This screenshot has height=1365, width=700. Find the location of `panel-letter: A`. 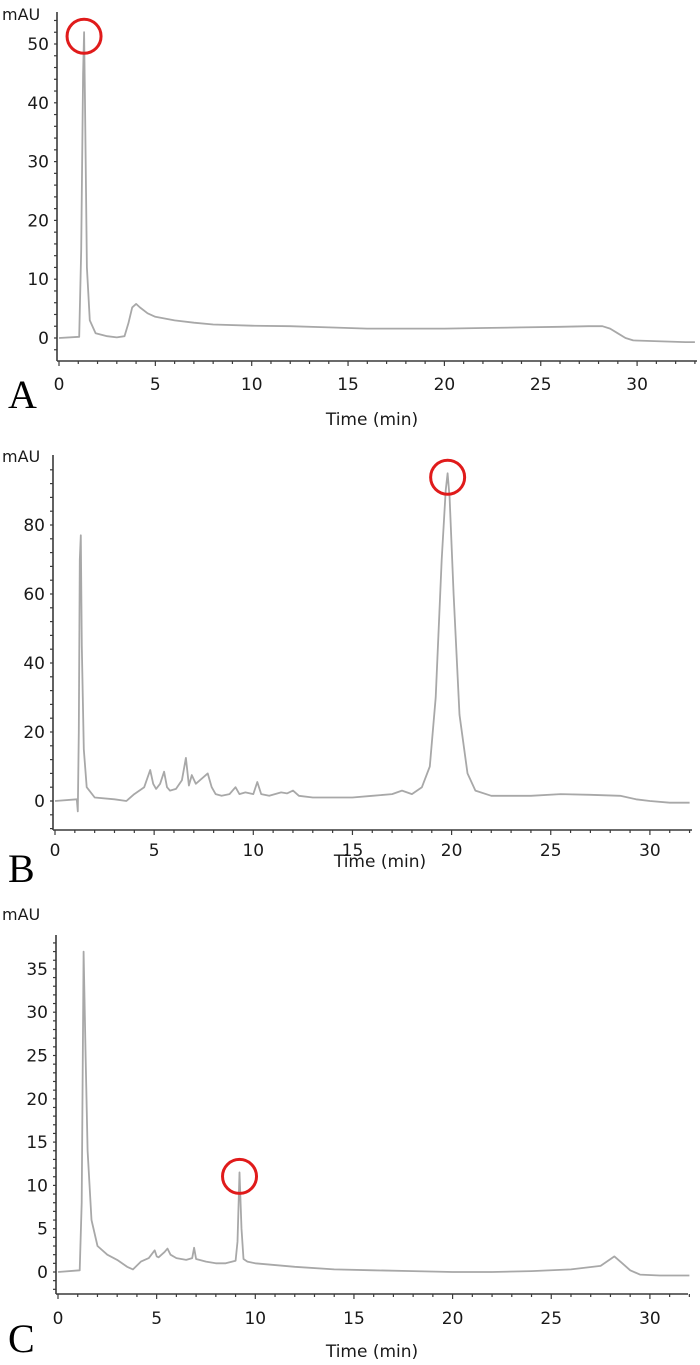

panel-letter: A is located at coordinates (22, 394).